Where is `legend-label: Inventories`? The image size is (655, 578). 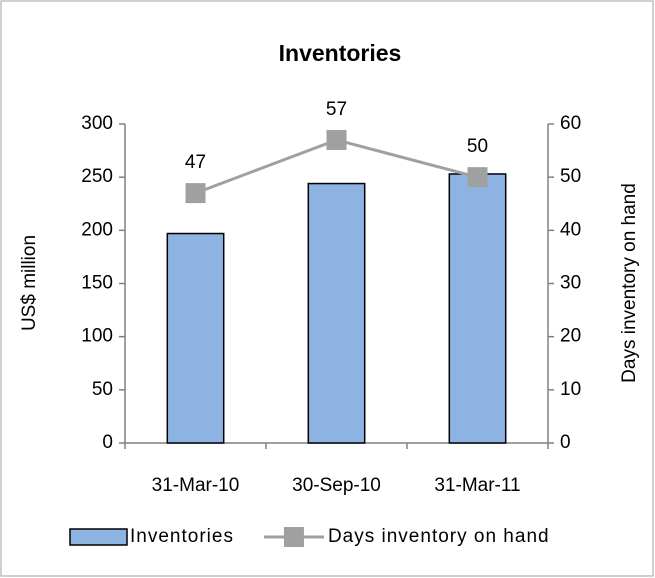 legend-label: Inventories is located at coordinates (182, 536).